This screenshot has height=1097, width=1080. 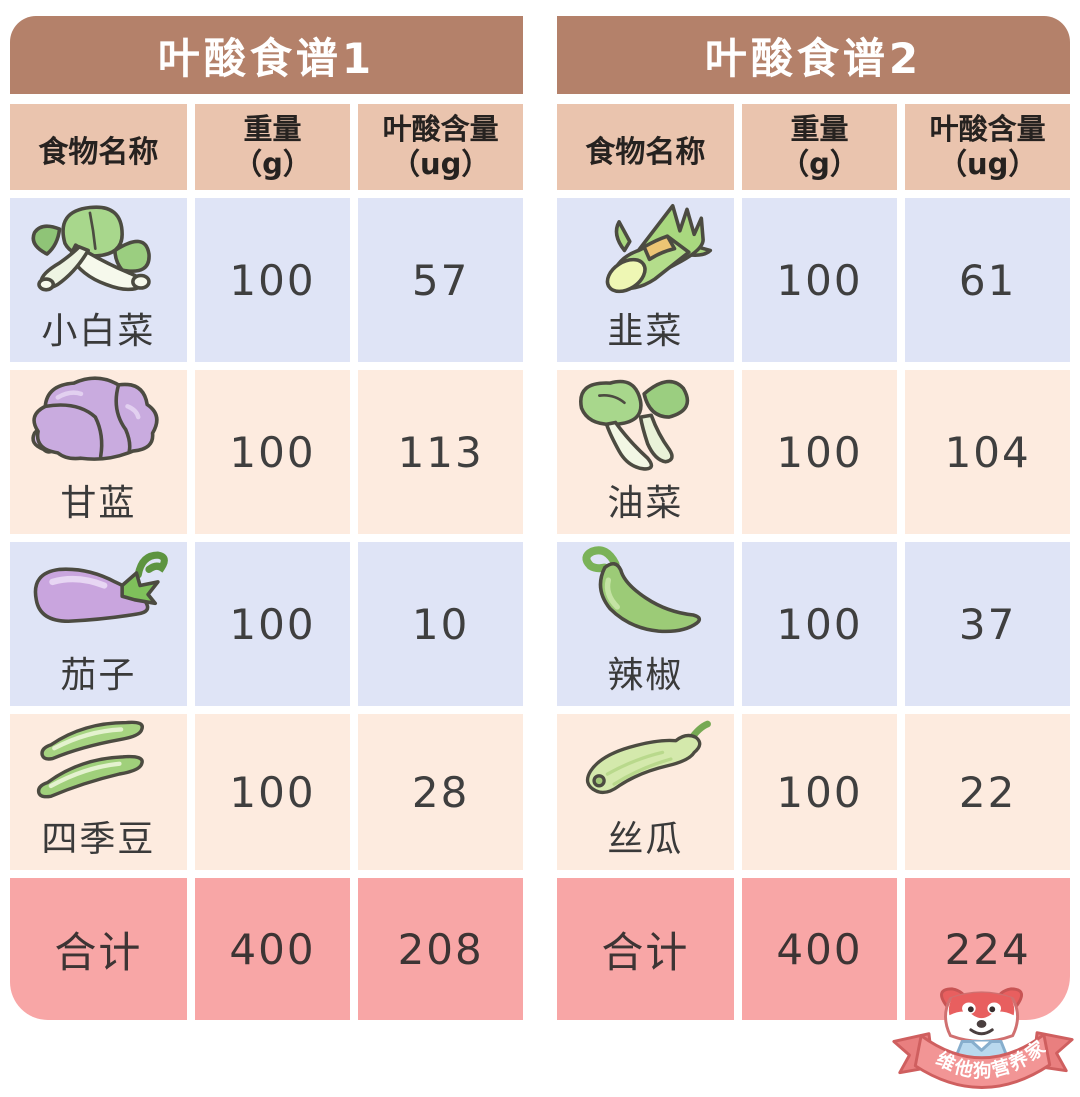 I want to click on folate-cell: 28, so click(x=440, y=792).